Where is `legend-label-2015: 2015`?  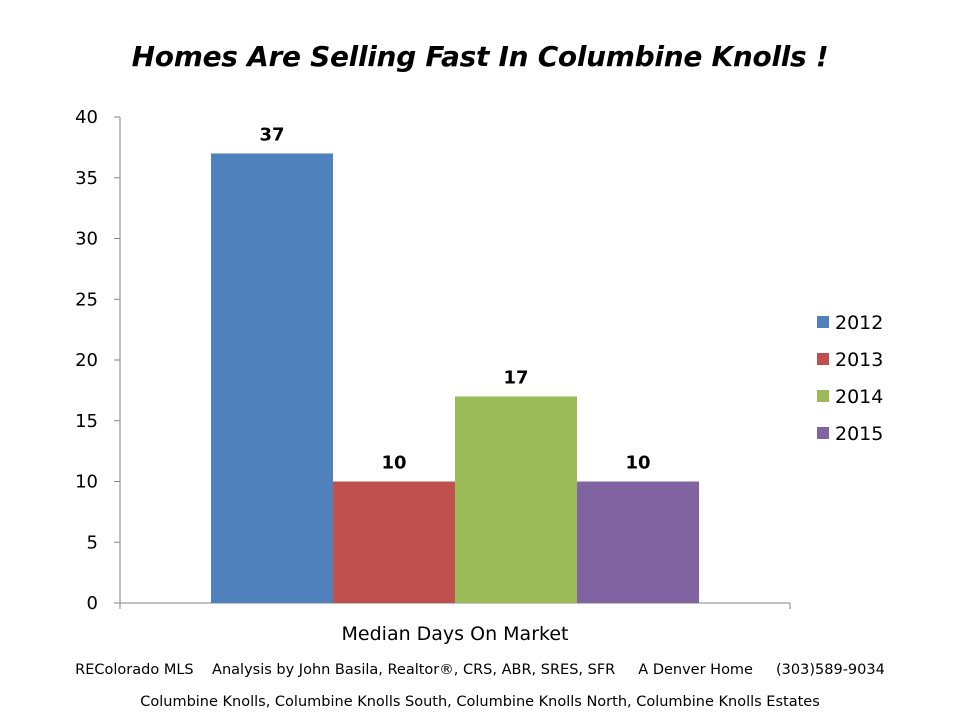
legend-label-2015: 2015 is located at coordinates (859, 434).